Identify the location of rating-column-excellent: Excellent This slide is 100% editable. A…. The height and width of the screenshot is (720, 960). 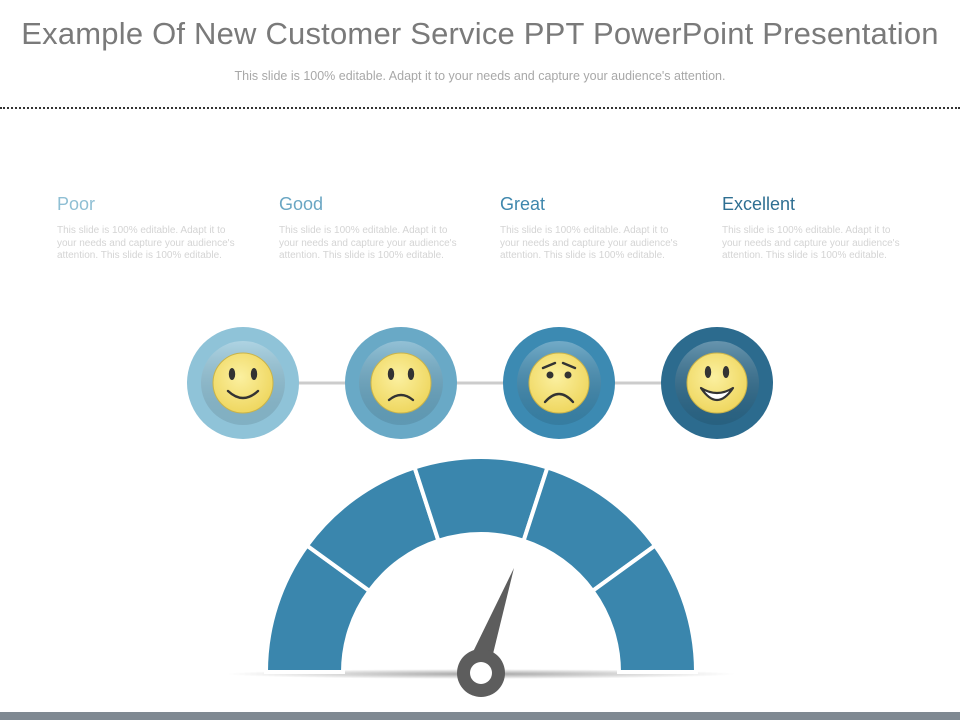
(814, 228).